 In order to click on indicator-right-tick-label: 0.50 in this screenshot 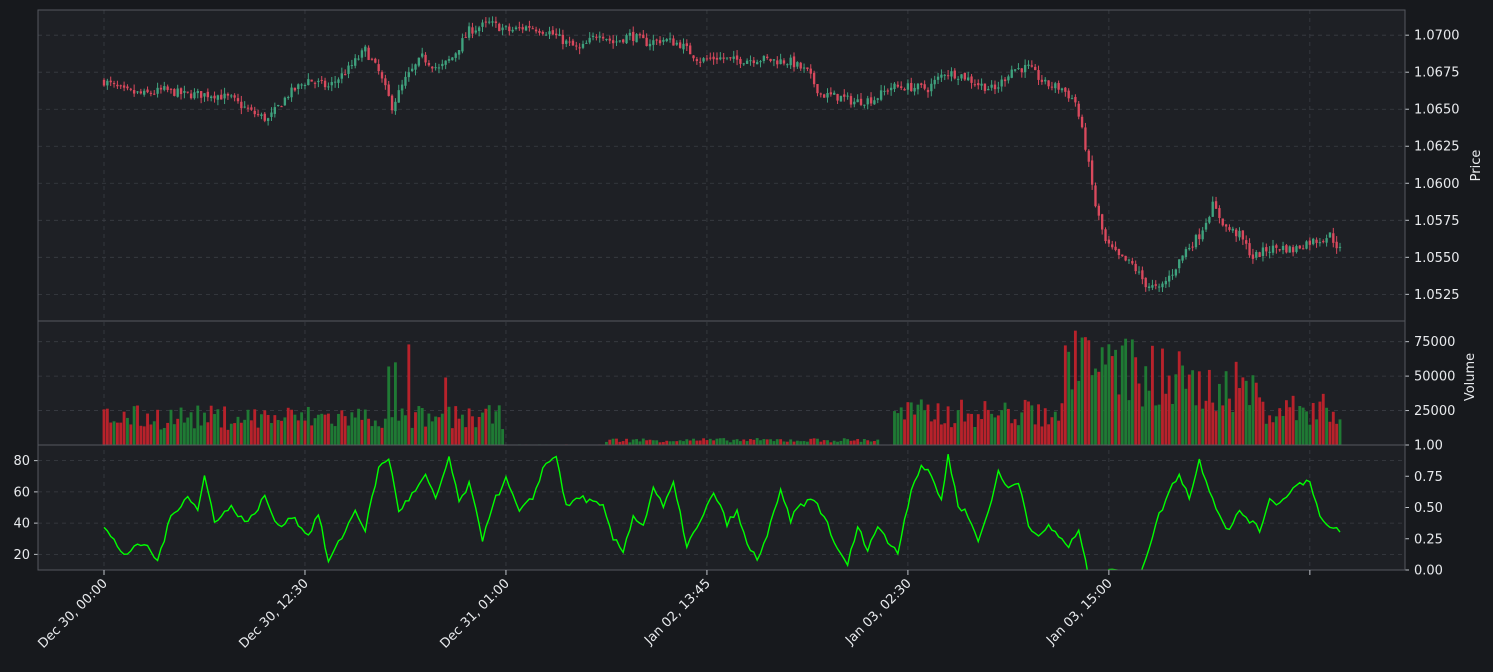, I will do `click(1428, 508)`.